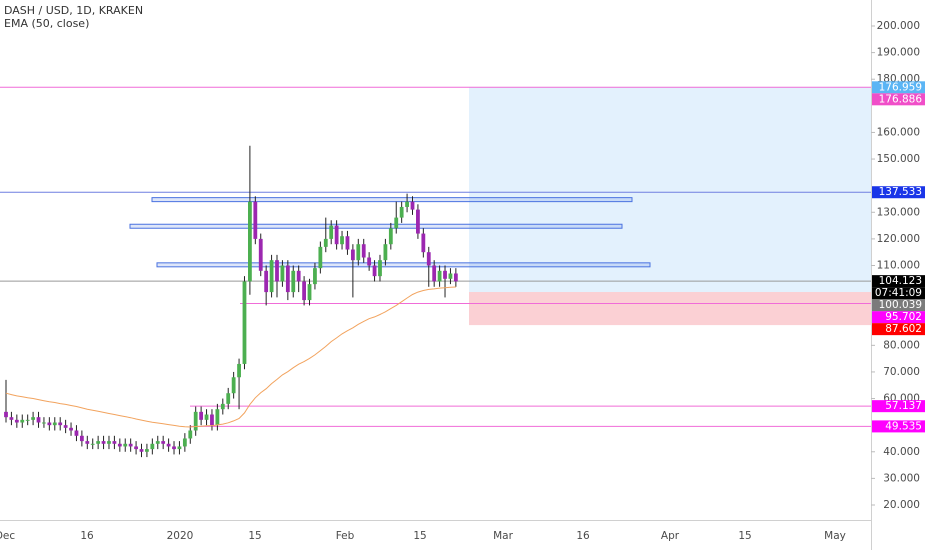 This screenshot has height=554, width=932. I want to click on ema-line, so click(230, 357).